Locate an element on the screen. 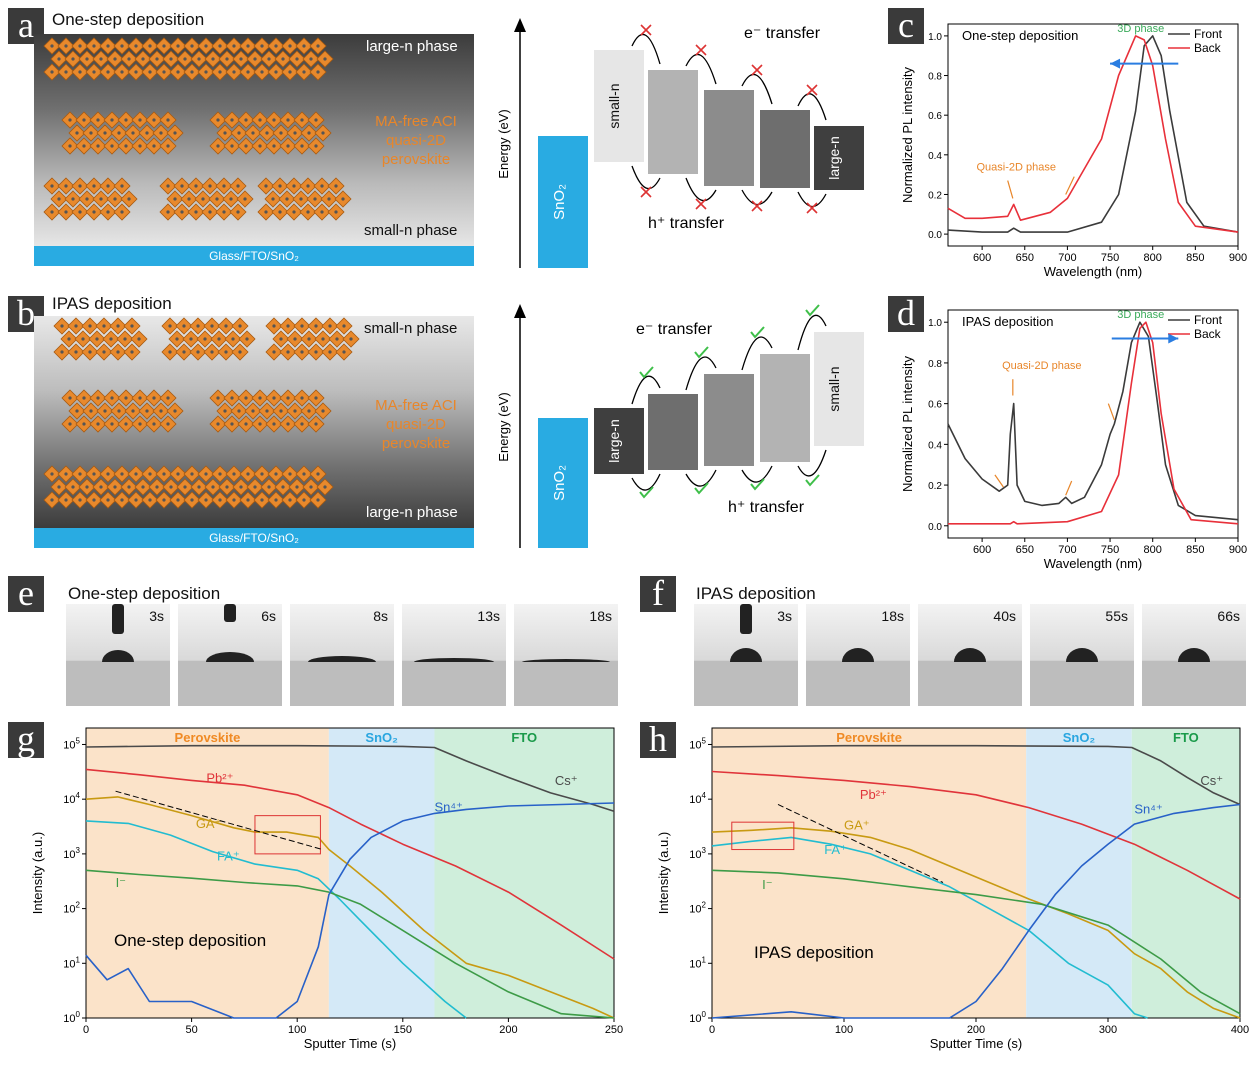 The image size is (1259, 1077). panel-b-material: MA-free ACI quasi-2D perovskite is located at coordinates (416, 424).